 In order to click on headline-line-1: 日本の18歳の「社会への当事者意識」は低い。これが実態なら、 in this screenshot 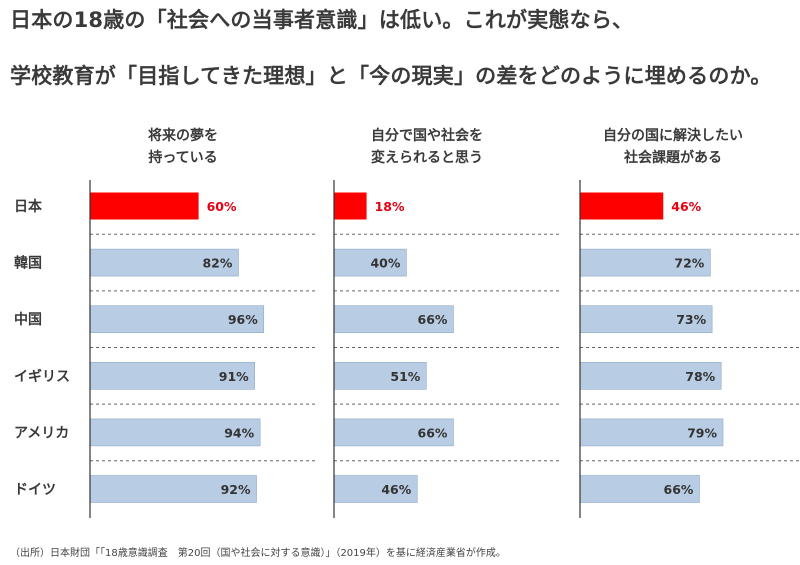, I will do `click(322, 20)`.